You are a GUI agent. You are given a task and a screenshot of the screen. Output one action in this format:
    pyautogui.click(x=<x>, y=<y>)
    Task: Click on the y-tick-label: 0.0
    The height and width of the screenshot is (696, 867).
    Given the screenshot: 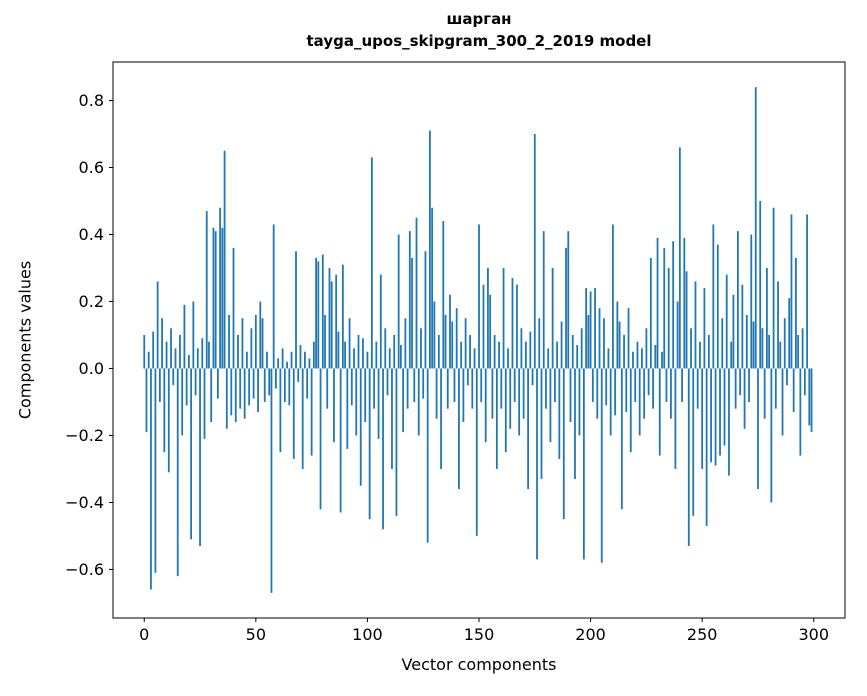 What is the action you would take?
    pyautogui.click(x=91, y=368)
    